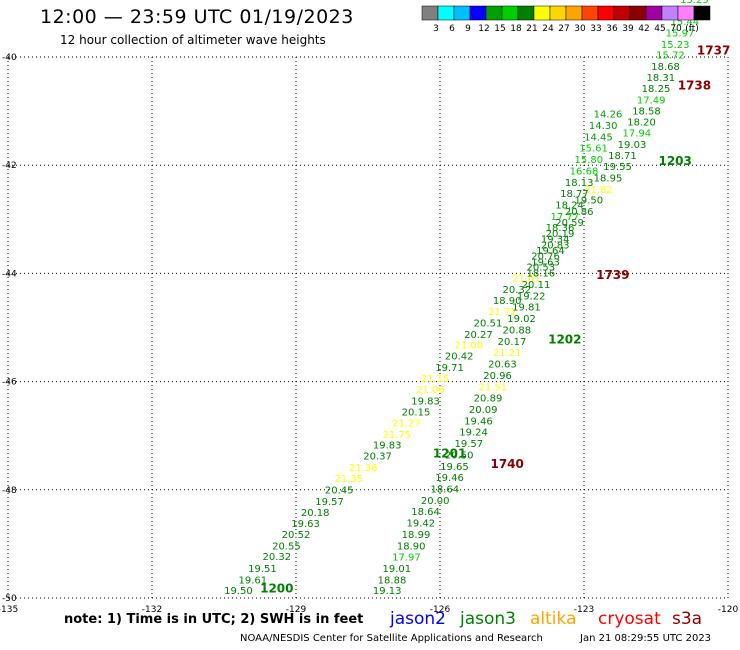 The width and height of the screenshot is (740, 650). I want to click on swh-label: 20.50, so click(459, 455).